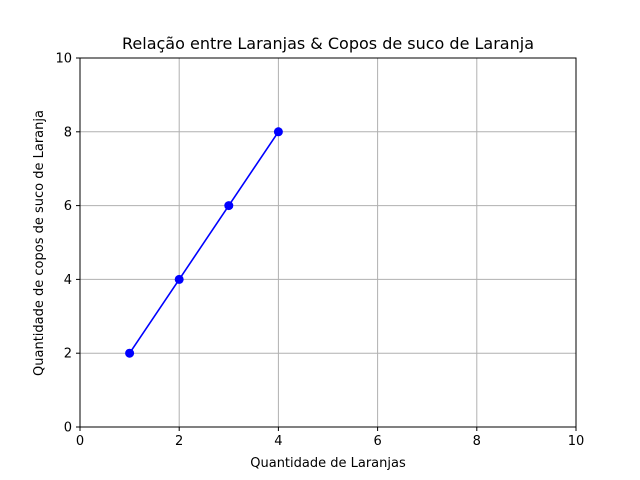 The image size is (640, 480). Describe the element at coordinates (278, 441) in the screenshot. I see `x-tick-label: 4` at that location.